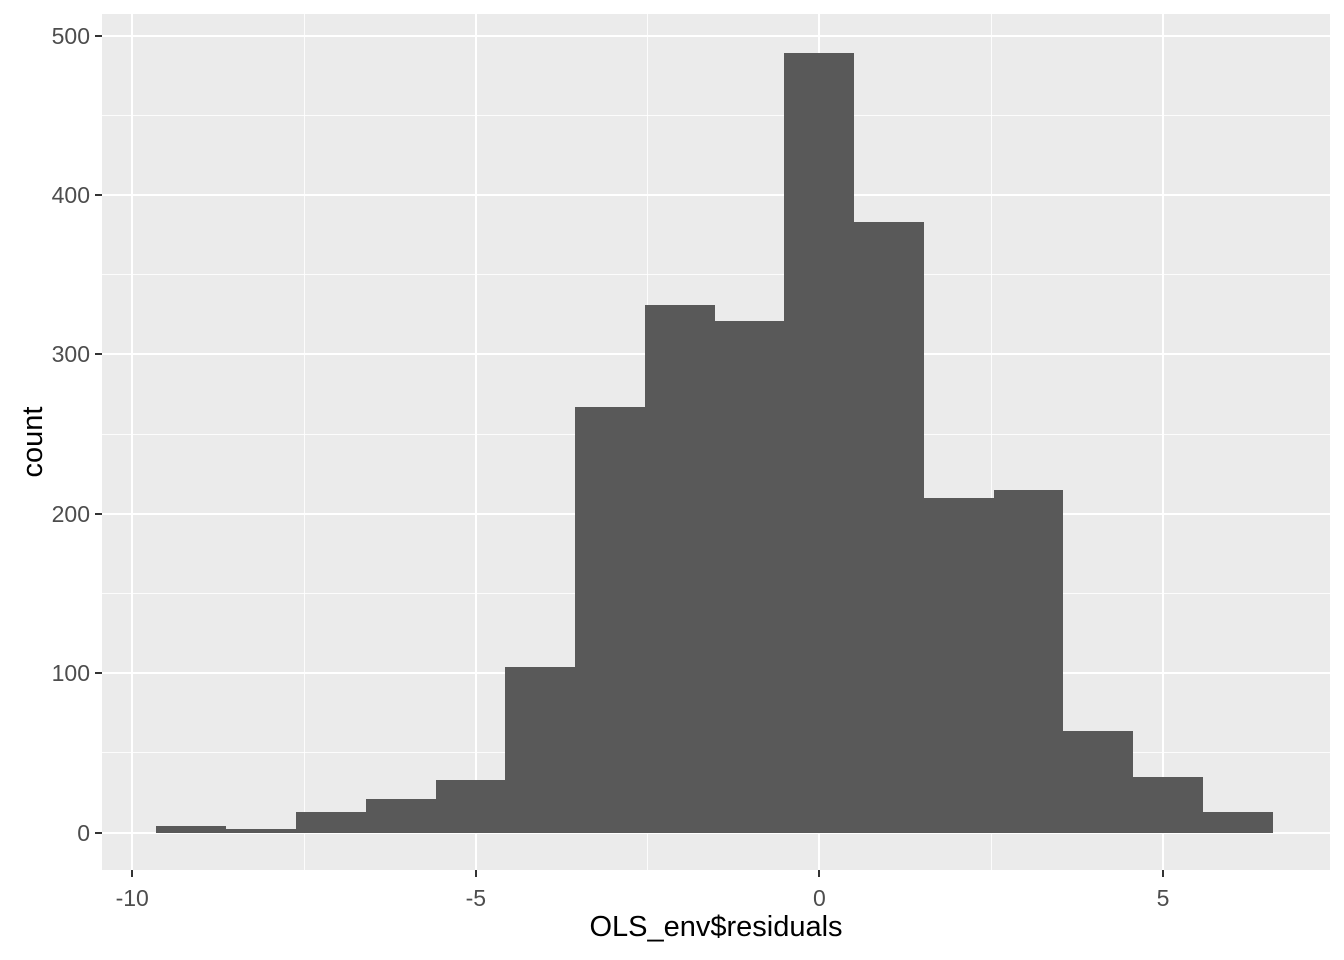  What do you see at coordinates (819, 898) in the screenshot?
I see `x-tick-label: 0` at bounding box center [819, 898].